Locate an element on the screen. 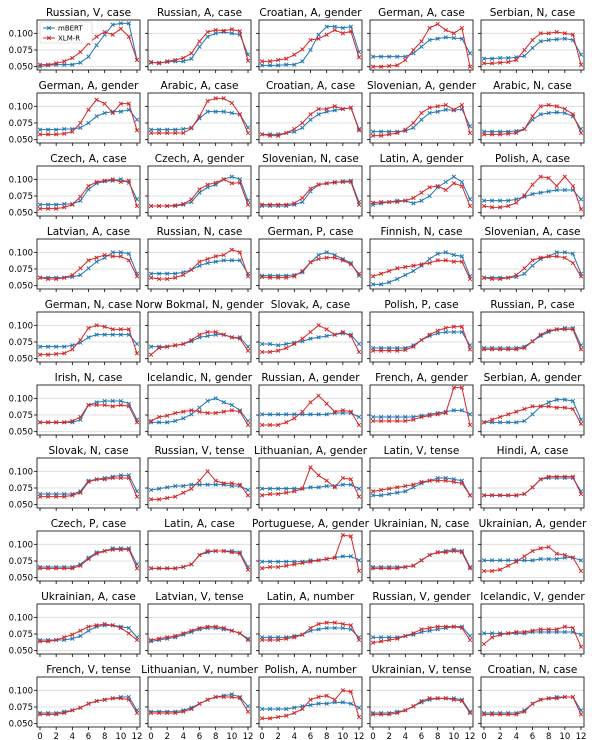 This screenshot has width=592, height=740. panel-title: Latvian, A, case is located at coordinates (88, 232).